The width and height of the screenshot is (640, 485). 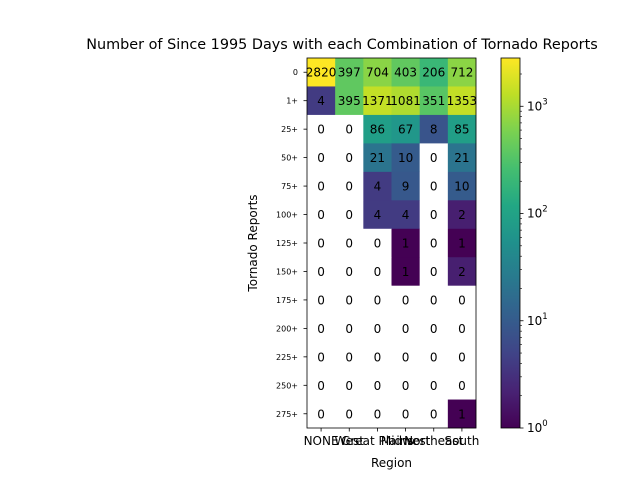 What do you see at coordinates (289, 186) in the screenshot?
I see `y-tick-label: 75+` at bounding box center [289, 186].